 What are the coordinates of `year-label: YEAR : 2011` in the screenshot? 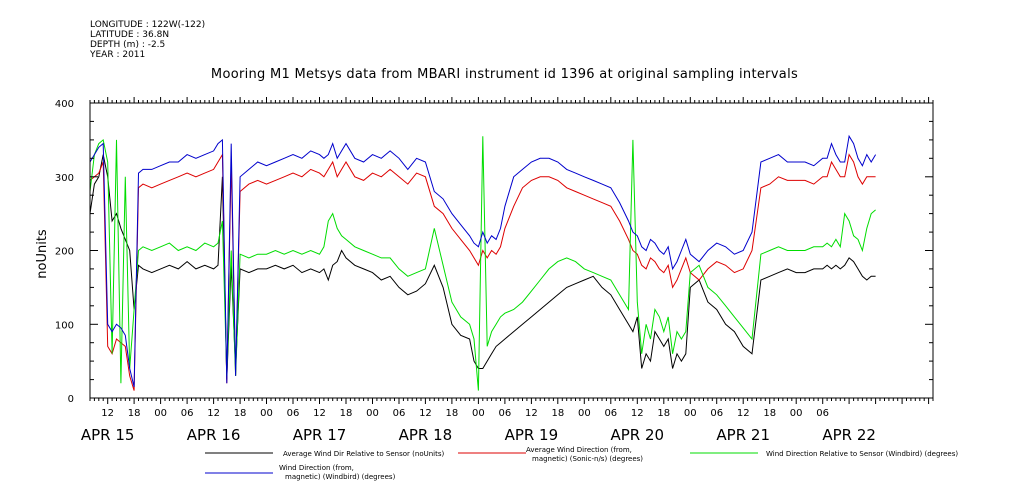 It's located at (118, 55).